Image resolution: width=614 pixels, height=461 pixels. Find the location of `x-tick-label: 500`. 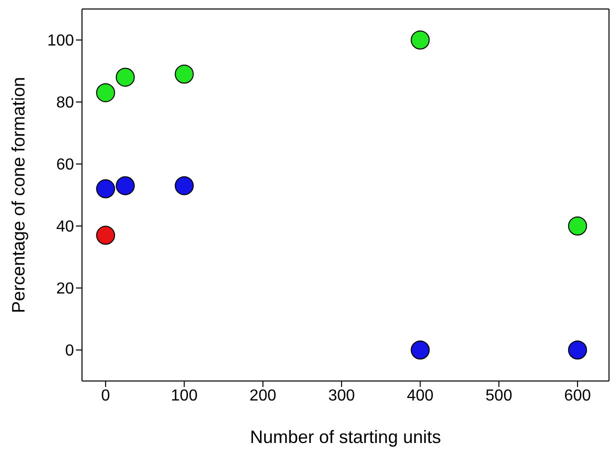

x-tick-label: 500 is located at coordinates (499, 395).